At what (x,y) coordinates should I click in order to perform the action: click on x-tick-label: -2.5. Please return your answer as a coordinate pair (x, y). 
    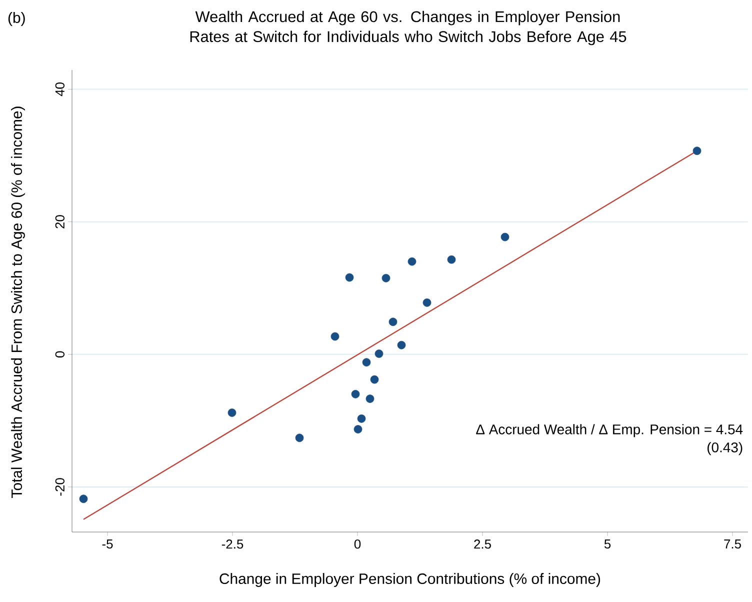
    Looking at the image, I should click on (233, 544).